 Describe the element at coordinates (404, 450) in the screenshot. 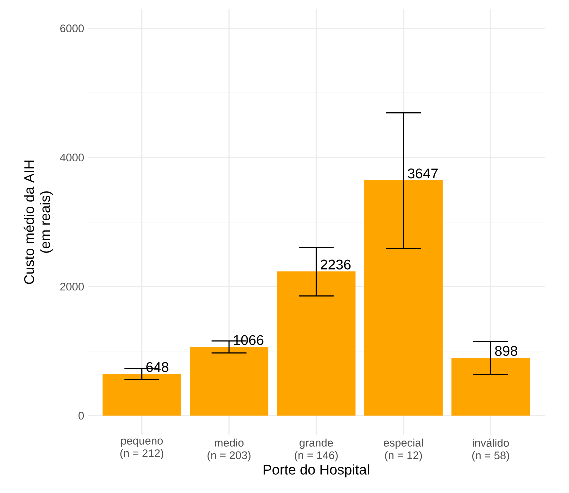

I see `x-tick-label: especial (n = 12)` at that location.